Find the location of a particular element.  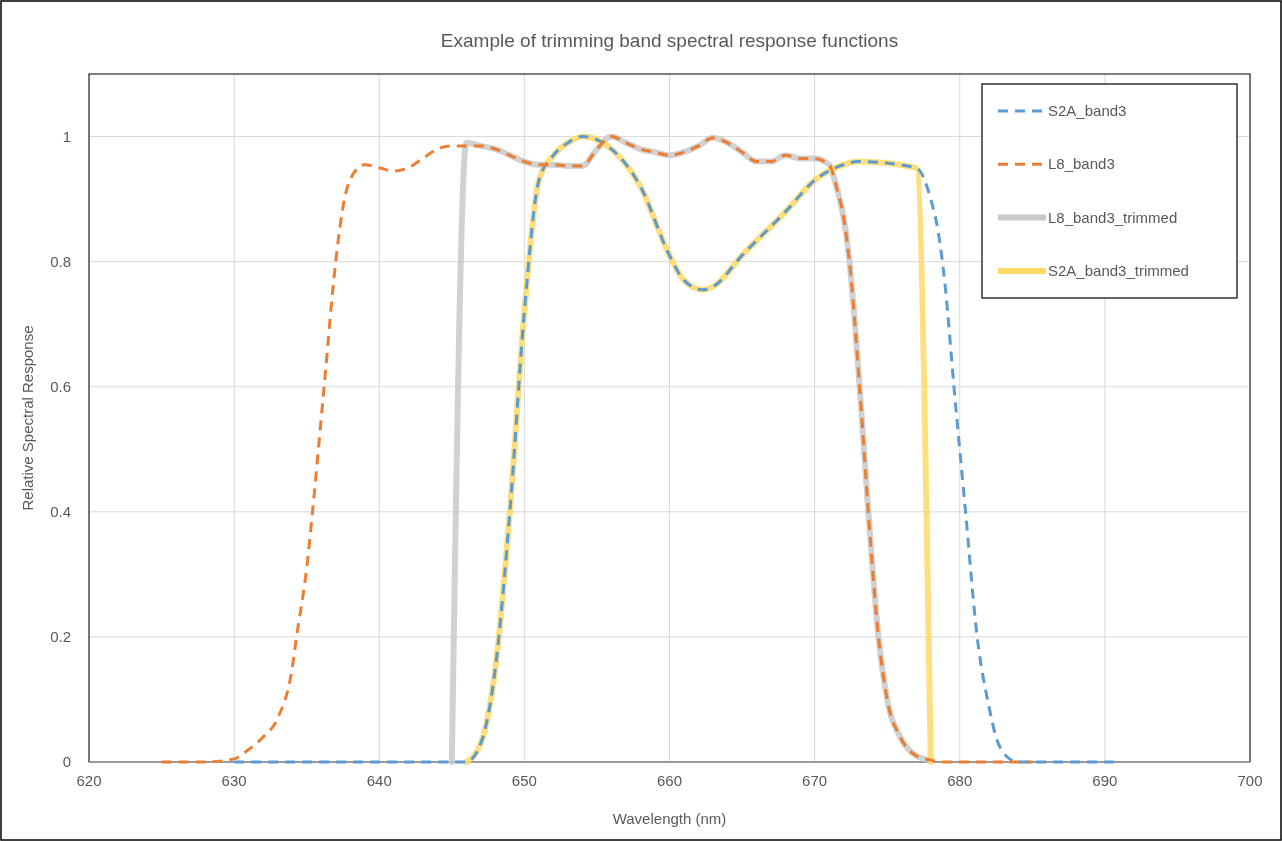

y-tick-label: 0.8 is located at coordinates (60, 261).